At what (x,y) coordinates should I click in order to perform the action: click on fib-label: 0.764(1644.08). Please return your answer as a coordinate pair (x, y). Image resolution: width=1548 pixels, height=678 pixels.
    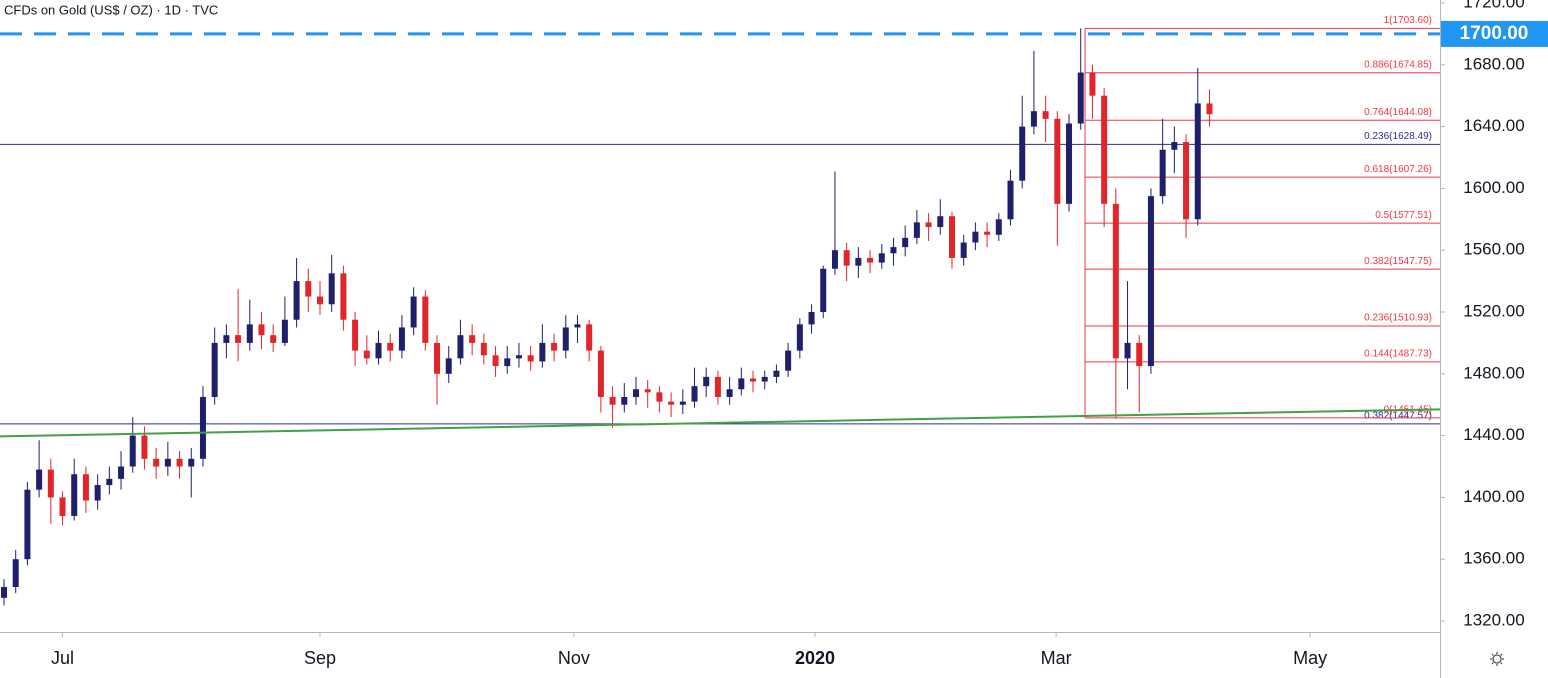
    Looking at the image, I should click on (1398, 112).